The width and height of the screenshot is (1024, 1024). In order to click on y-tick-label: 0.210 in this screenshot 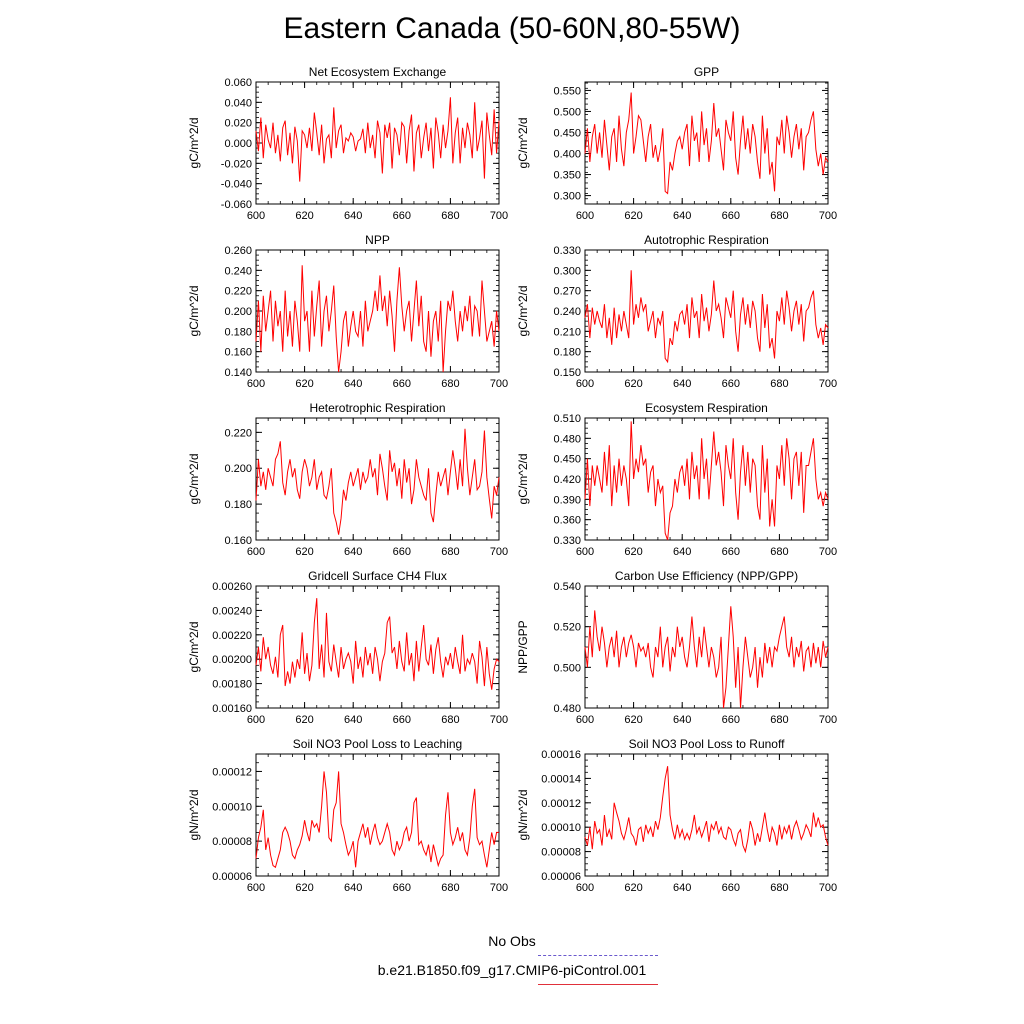, I will do `click(567, 332)`.